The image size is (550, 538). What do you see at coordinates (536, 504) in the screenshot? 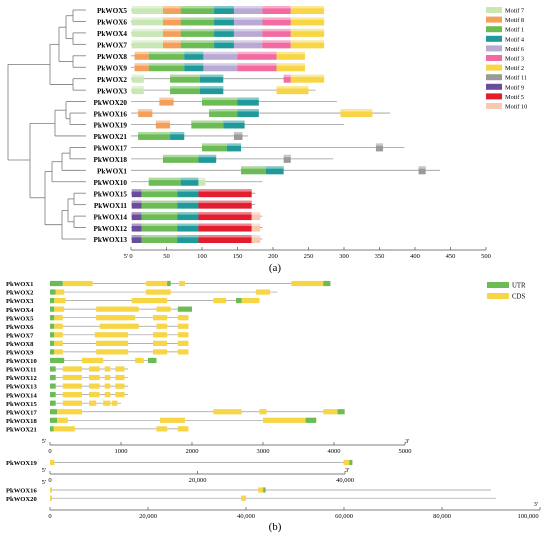
I see `three-prime-label: 3'` at bounding box center [536, 504].